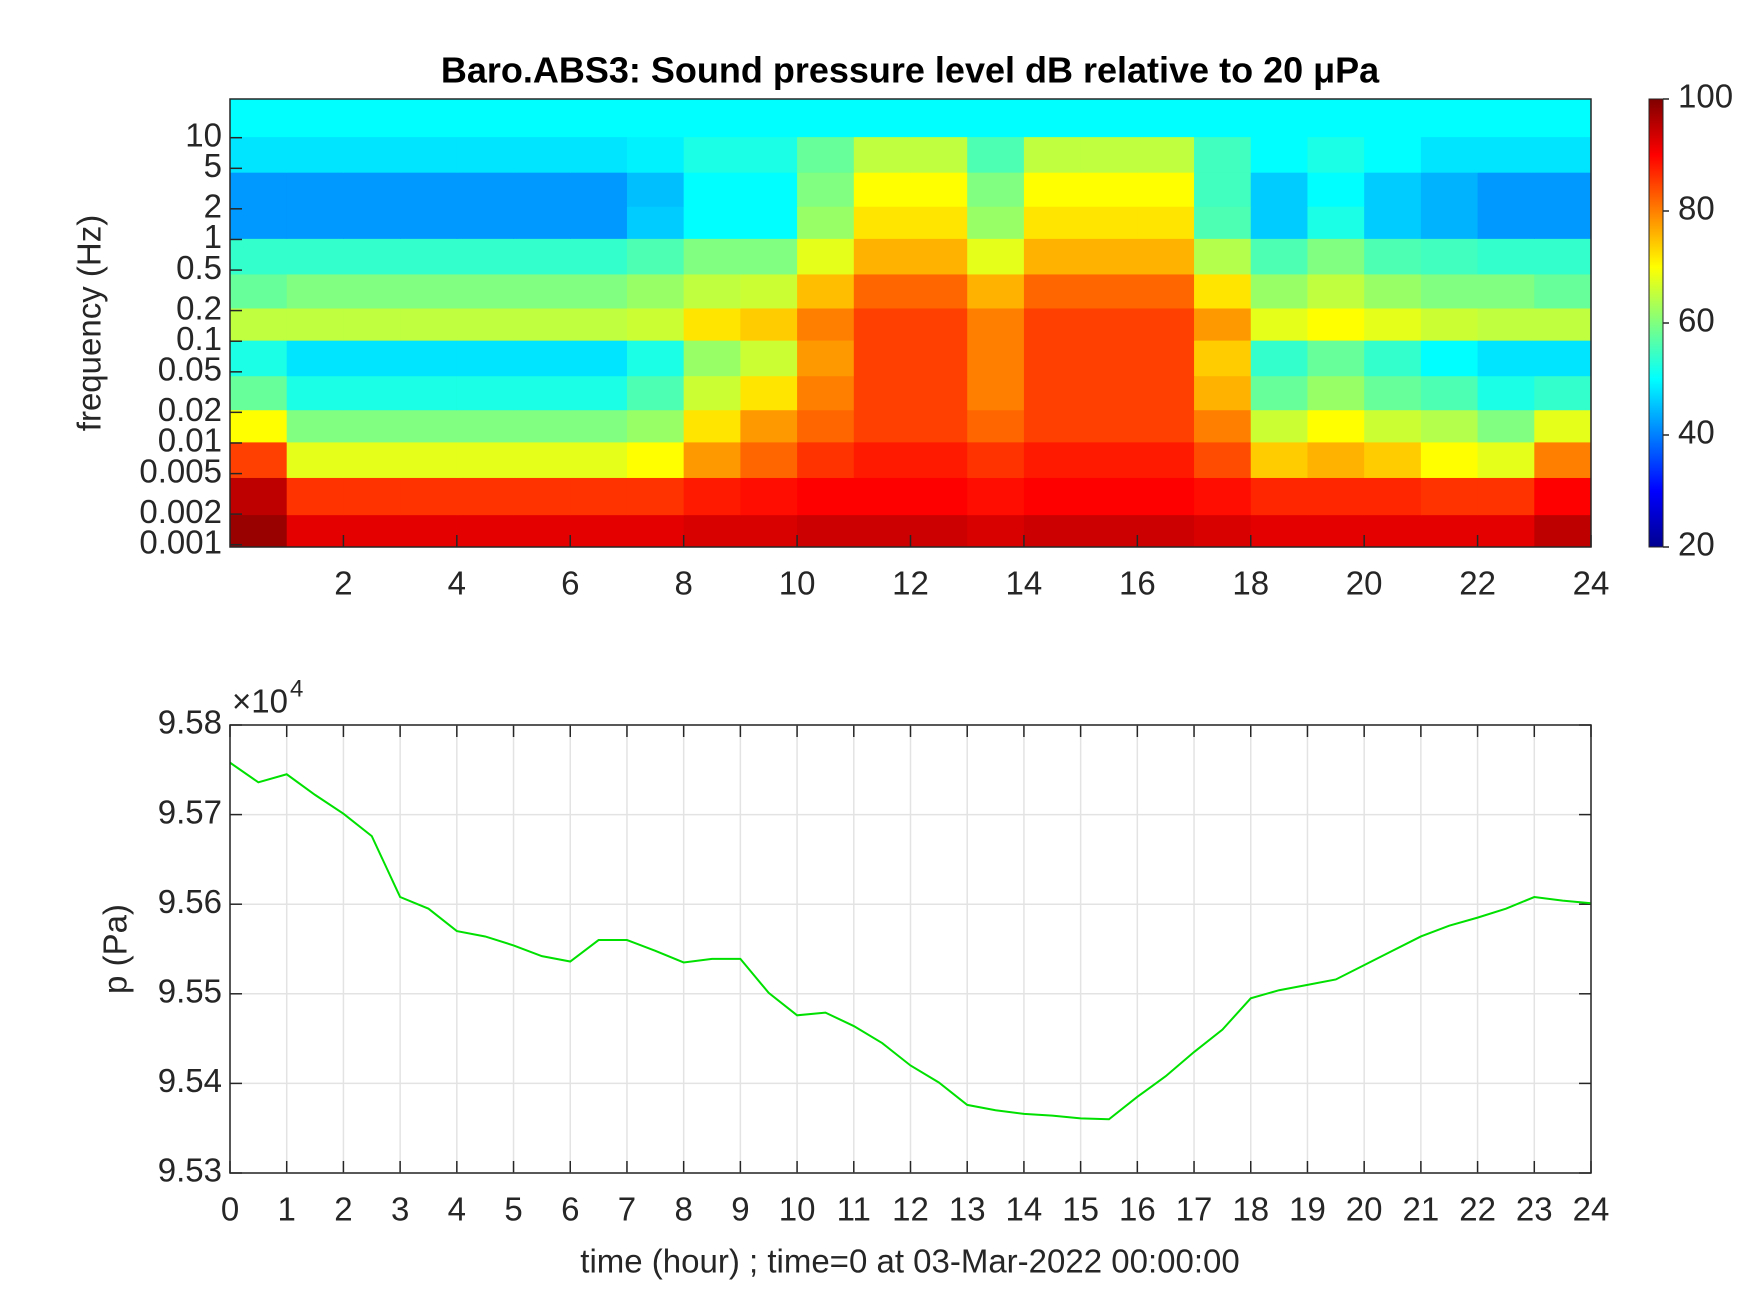  Describe the element at coordinates (180, 541) in the screenshot. I see `y-tick-label: 0.001` at that location.